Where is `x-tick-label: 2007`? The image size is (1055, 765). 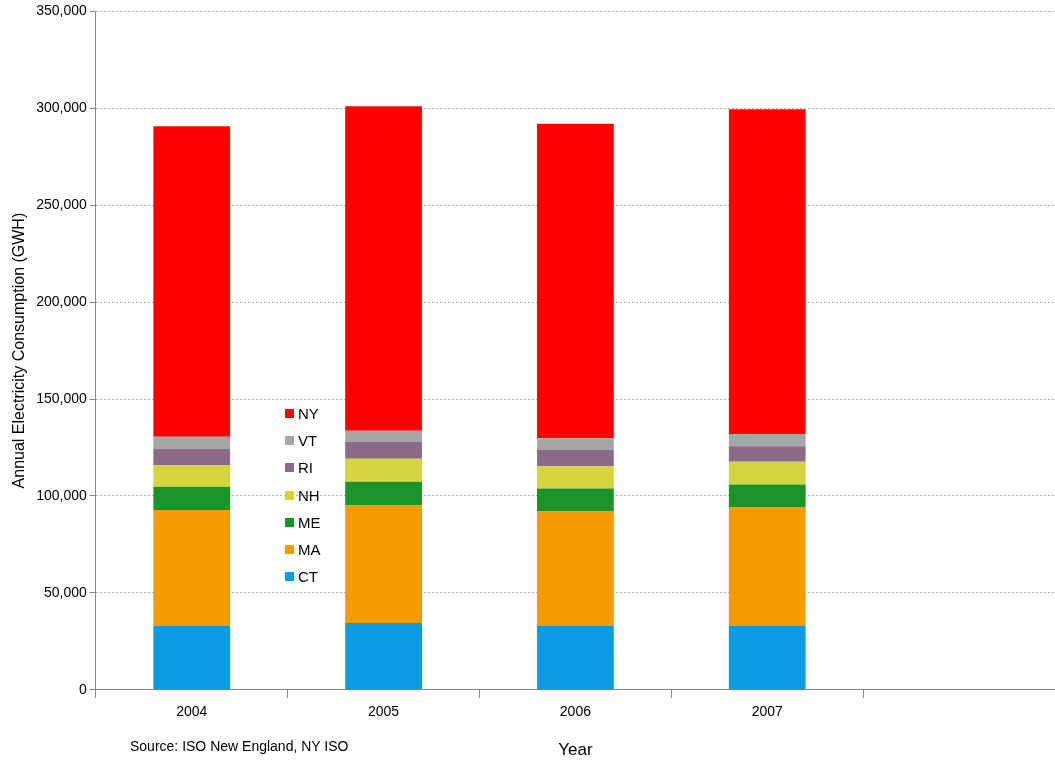
x-tick-label: 2007 is located at coordinates (767, 711).